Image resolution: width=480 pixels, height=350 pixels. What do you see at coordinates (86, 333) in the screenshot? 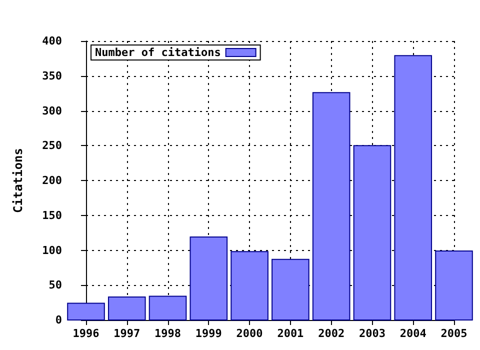
I see `x-tick-label: 1996` at bounding box center [86, 333].